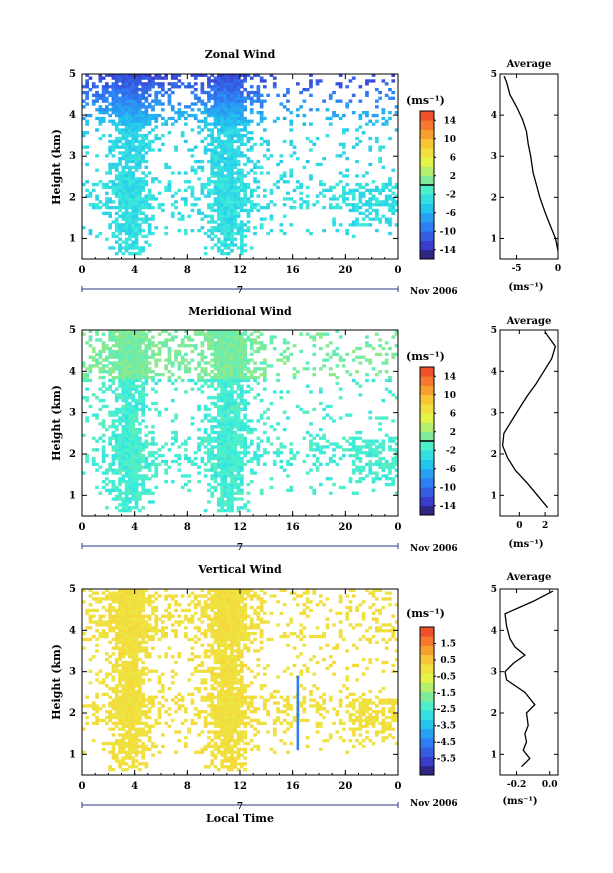  Describe the element at coordinates (134, 527) in the screenshot. I see `x-tick-label: 4` at that location.